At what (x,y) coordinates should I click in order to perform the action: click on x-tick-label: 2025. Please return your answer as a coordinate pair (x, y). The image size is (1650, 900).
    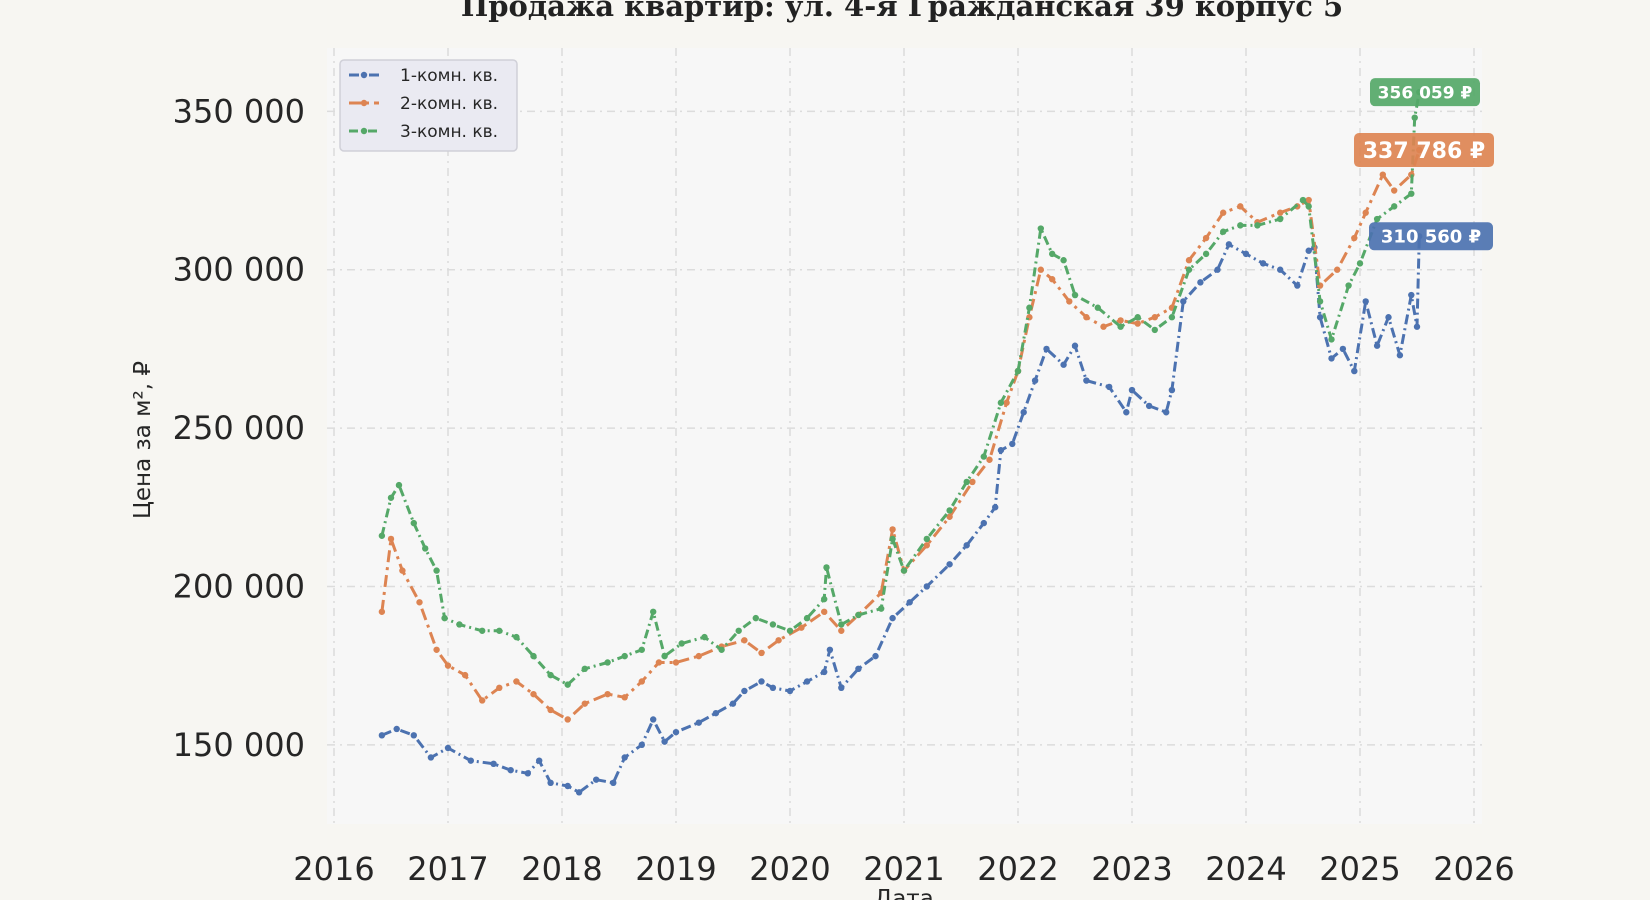
    Looking at the image, I should click on (1359, 869).